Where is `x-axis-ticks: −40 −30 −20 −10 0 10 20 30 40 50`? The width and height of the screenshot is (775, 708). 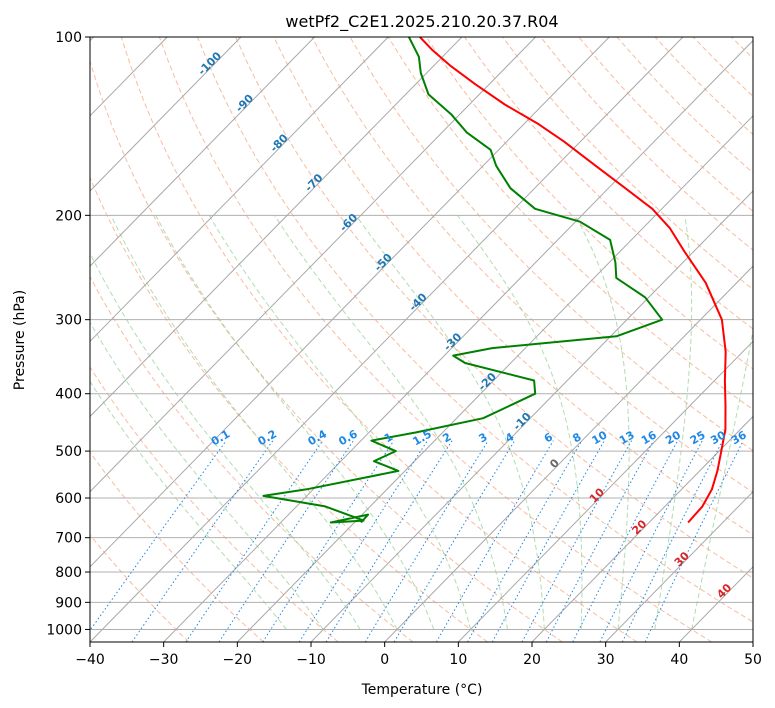
x-axis-ticks: −40 −30 −20 −10 0 10 20 30 40 50 is located at coordinates (418, 655).